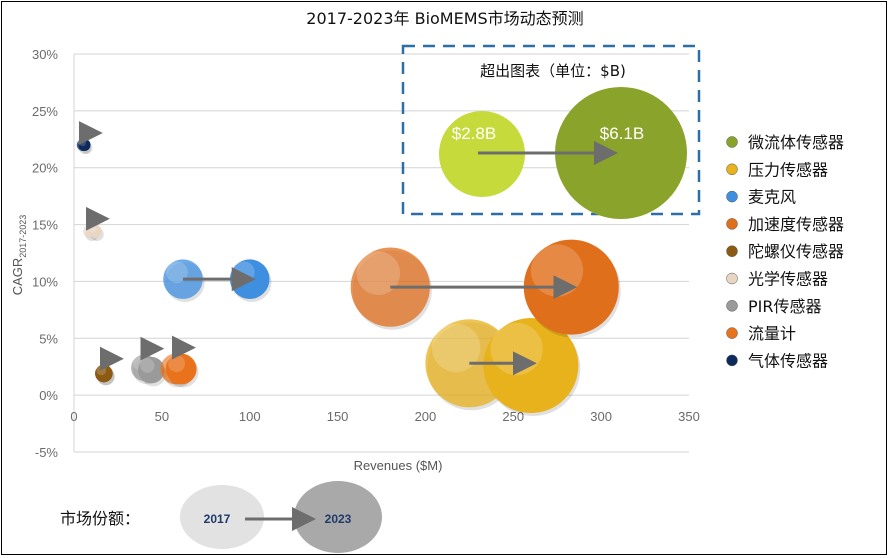 The height and width of the screenshot is (558, 890). What do you see at coordinates (19, 255) in the screenshot?
I see `y-axis-label: CAGR2017-2023` at bounding box center [19, 255].